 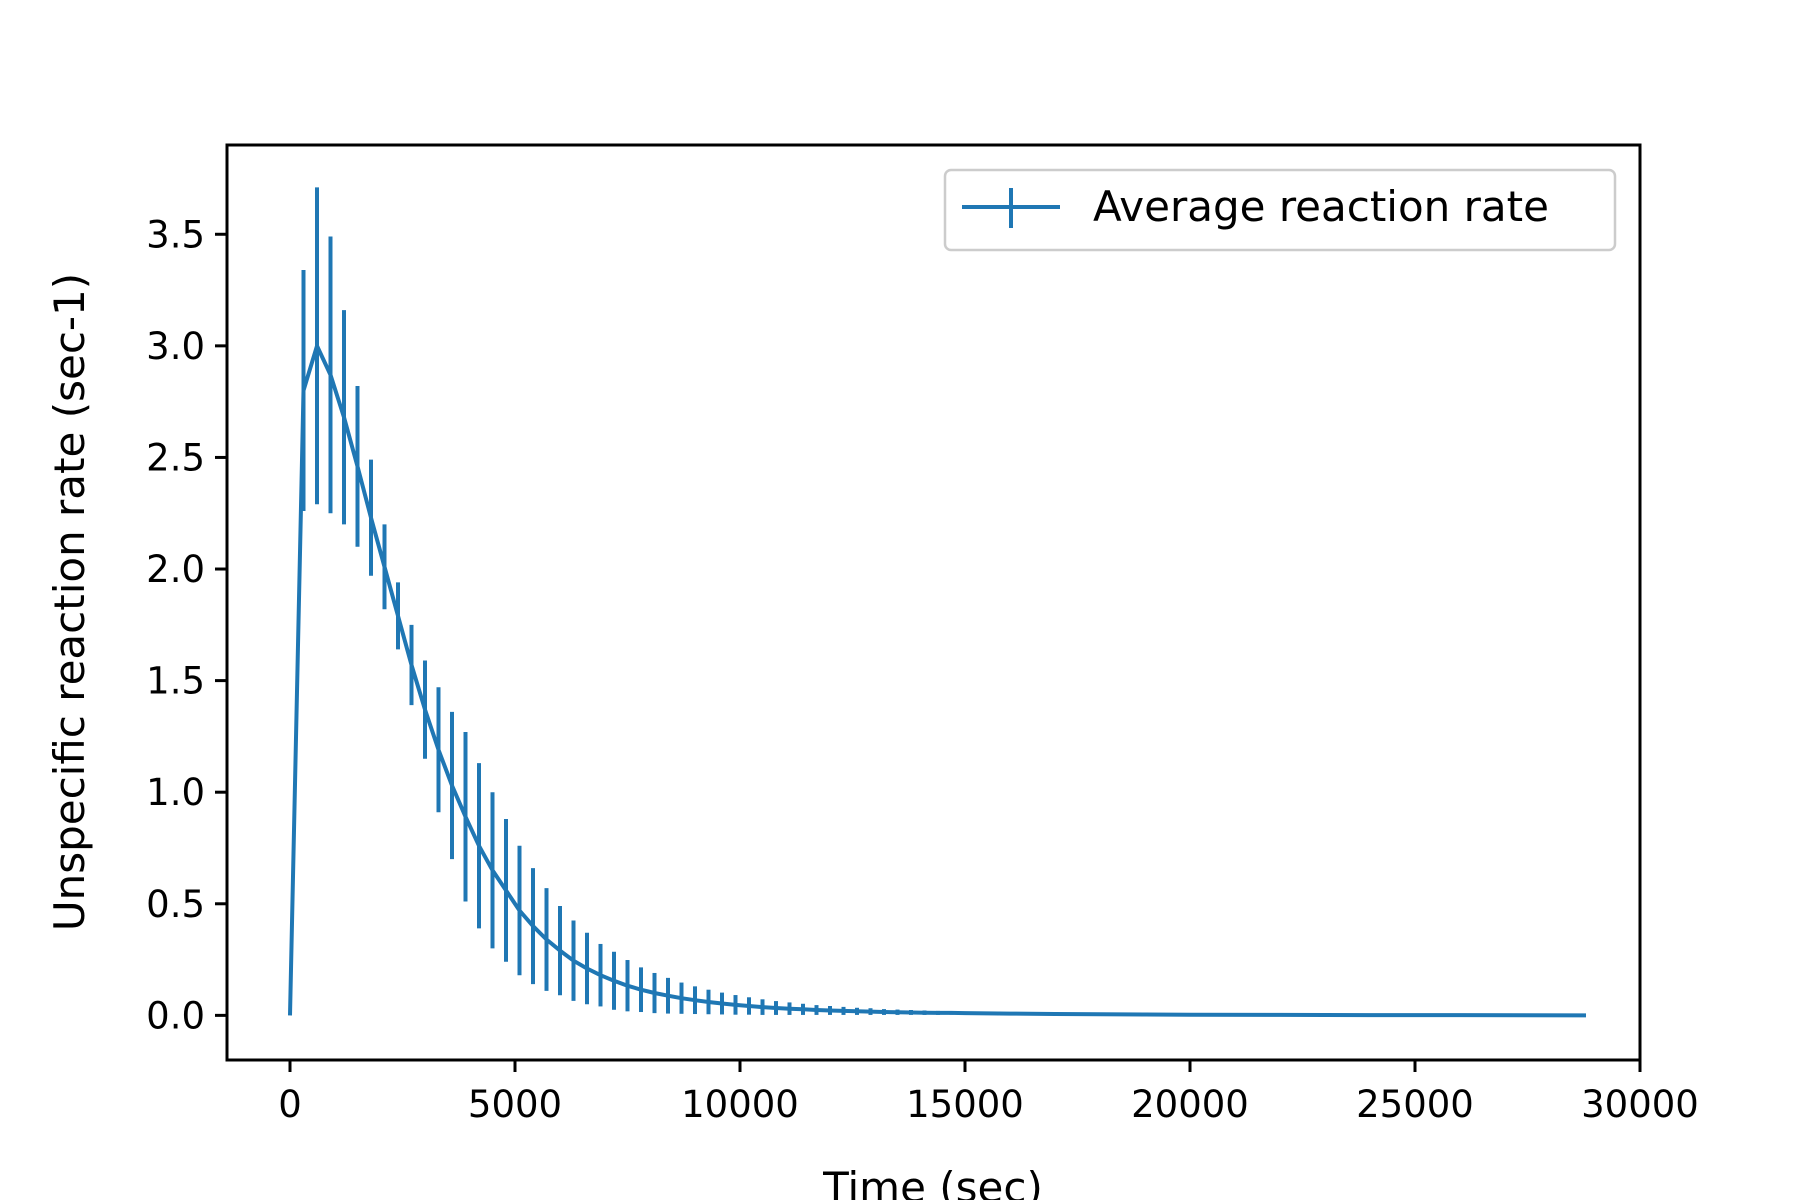 What do you see at coordinates (290, 1104) in the screenshot?
I see `x-tick-label: 0` at bounding box center [290, 1104].